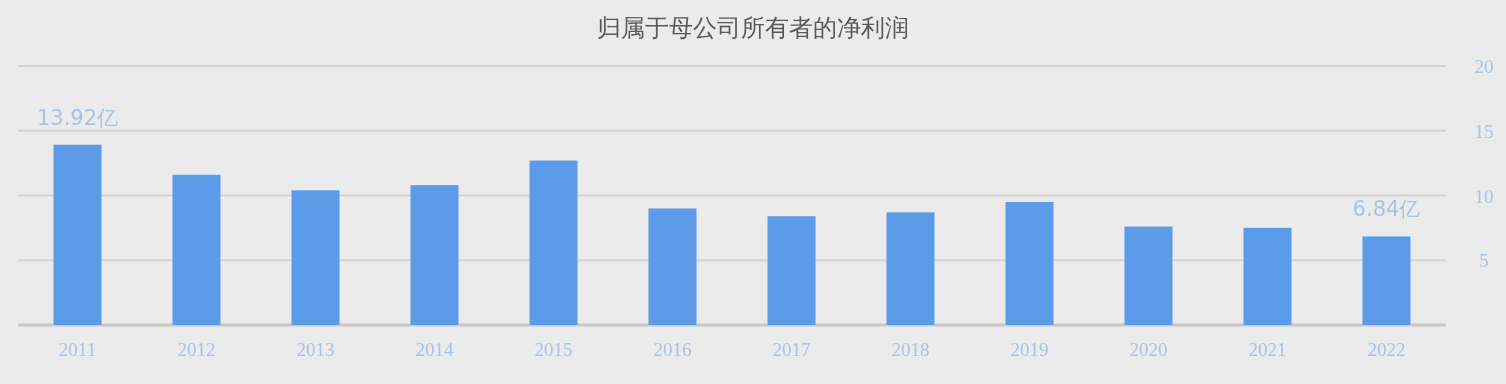 This screenshot has width=1506, height=384. Describe the element at coordinates (791, 349) in the screenshot. I see `x-tick-label: 2017` at that location.